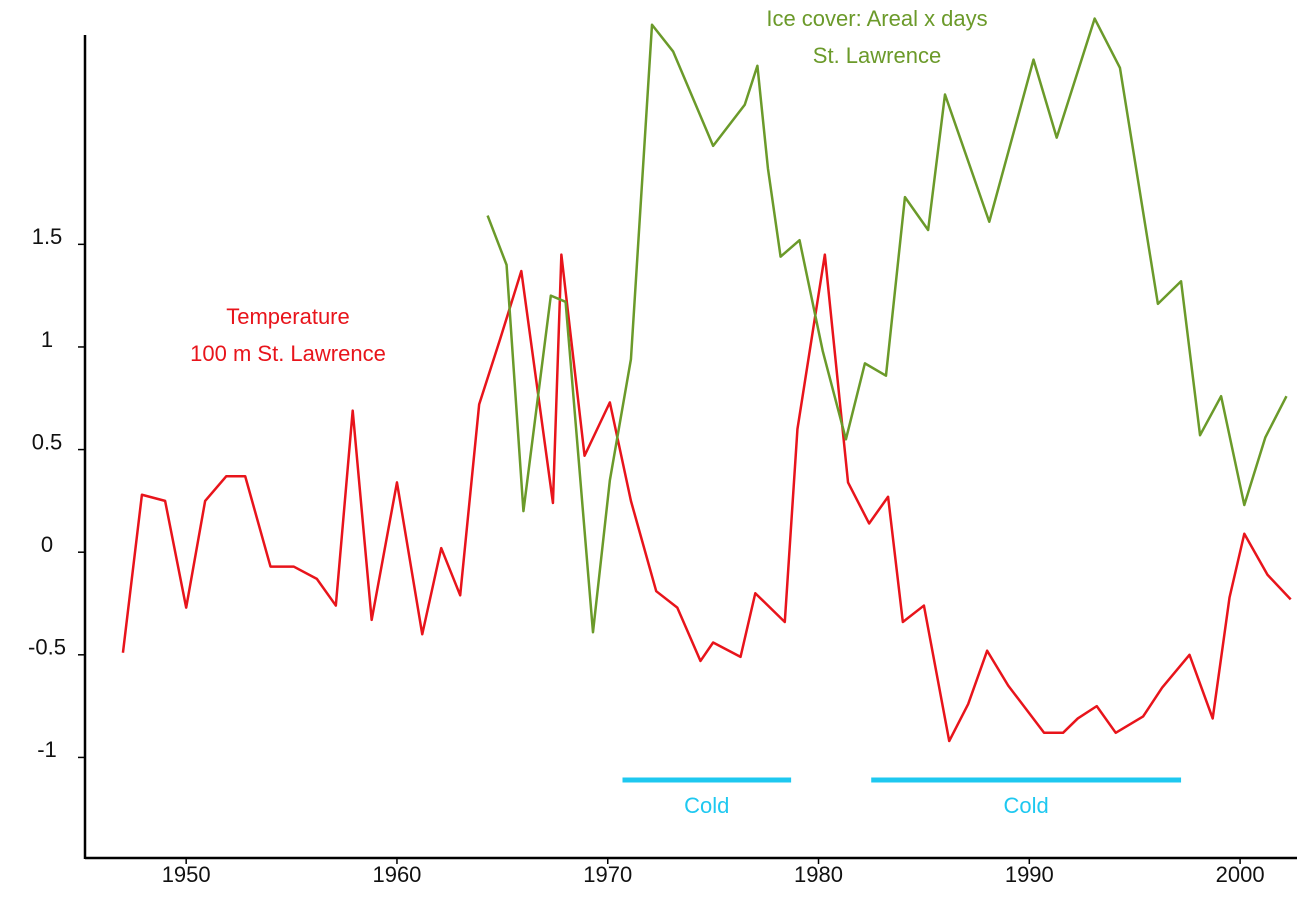  I want to click on x-tick-label: 1970, so click(607, 874).